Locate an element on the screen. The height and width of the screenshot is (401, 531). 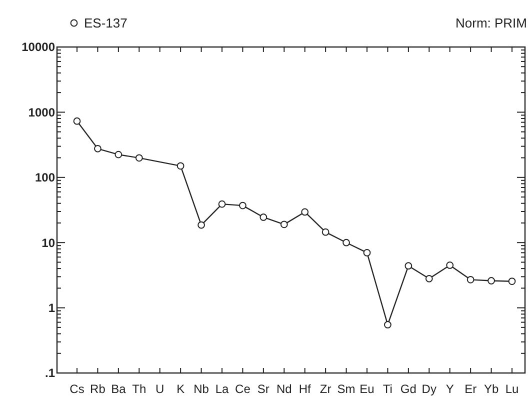
x-tick-label: Dy is located at coordinates (429, 389).